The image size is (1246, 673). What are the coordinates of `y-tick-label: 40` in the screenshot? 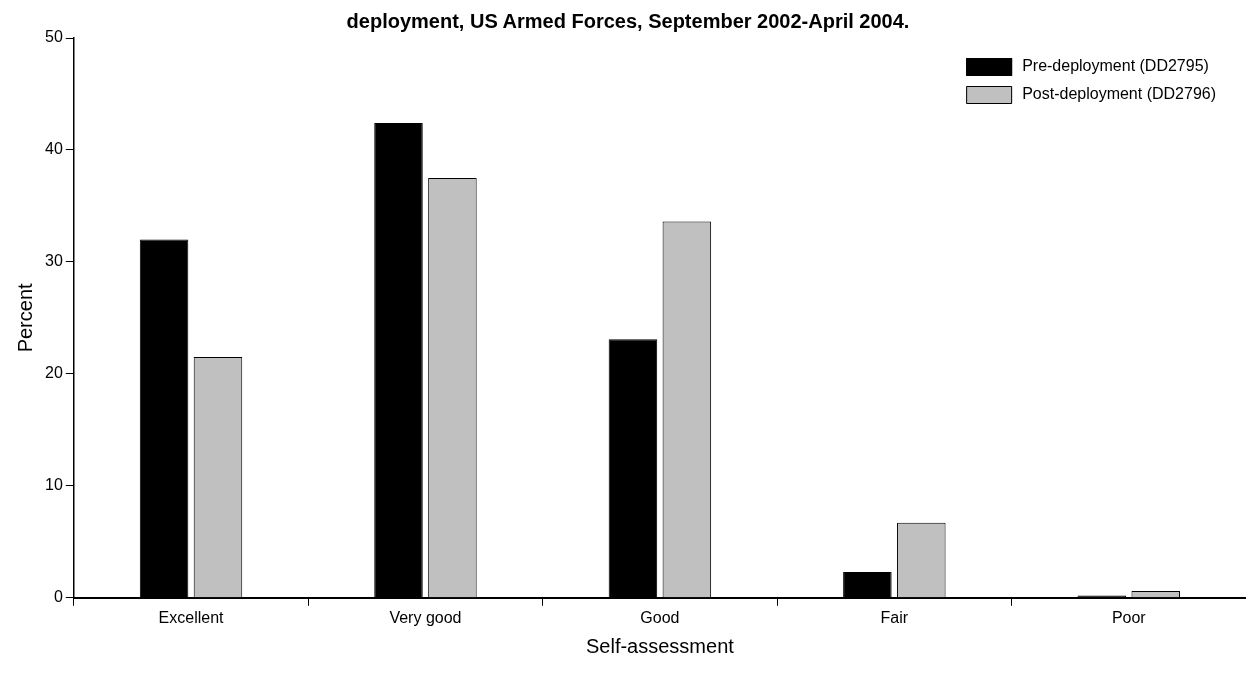 It's located at (54, 149).